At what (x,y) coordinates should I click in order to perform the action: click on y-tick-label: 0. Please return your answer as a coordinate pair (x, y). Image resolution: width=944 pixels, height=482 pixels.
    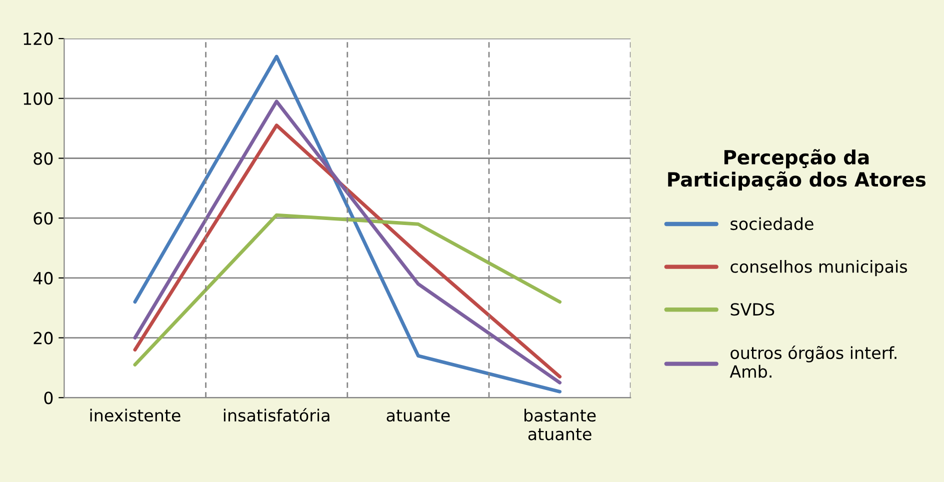
    Looking at the image, I should click on (48, 398).